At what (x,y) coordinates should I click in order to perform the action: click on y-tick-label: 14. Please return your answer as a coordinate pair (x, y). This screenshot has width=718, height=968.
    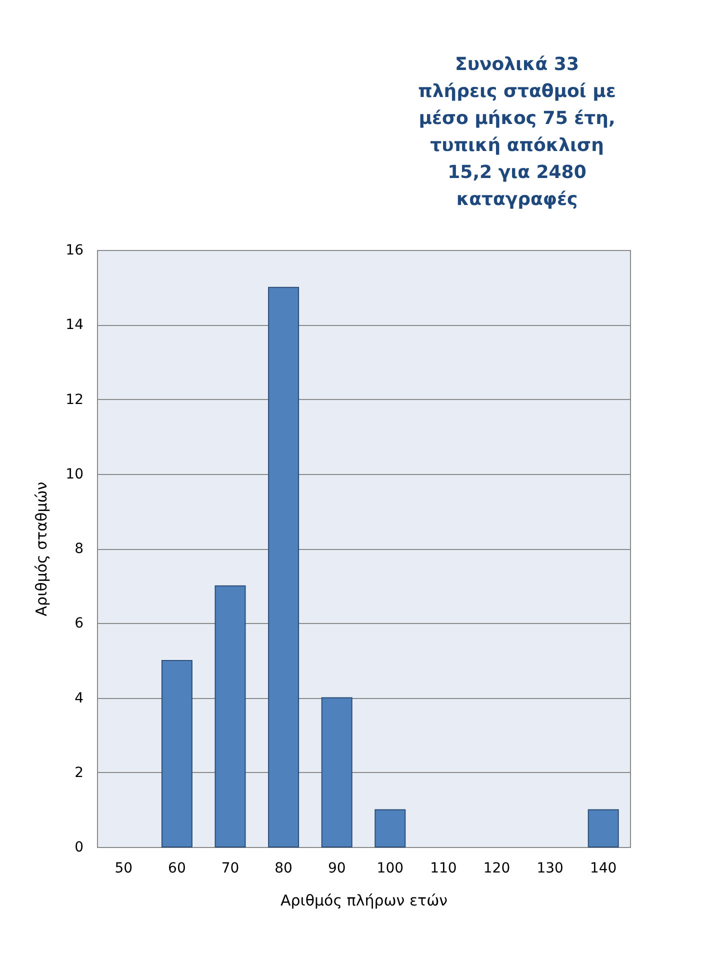
    Looking at the image, I should click on (75, 325).